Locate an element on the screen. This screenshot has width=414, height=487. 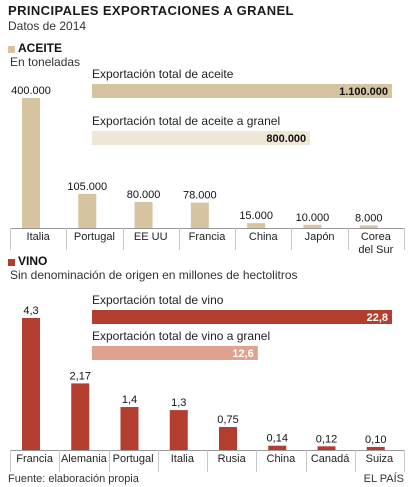
oil-bar-corea-del-sur is located at coordinates (368, 226).